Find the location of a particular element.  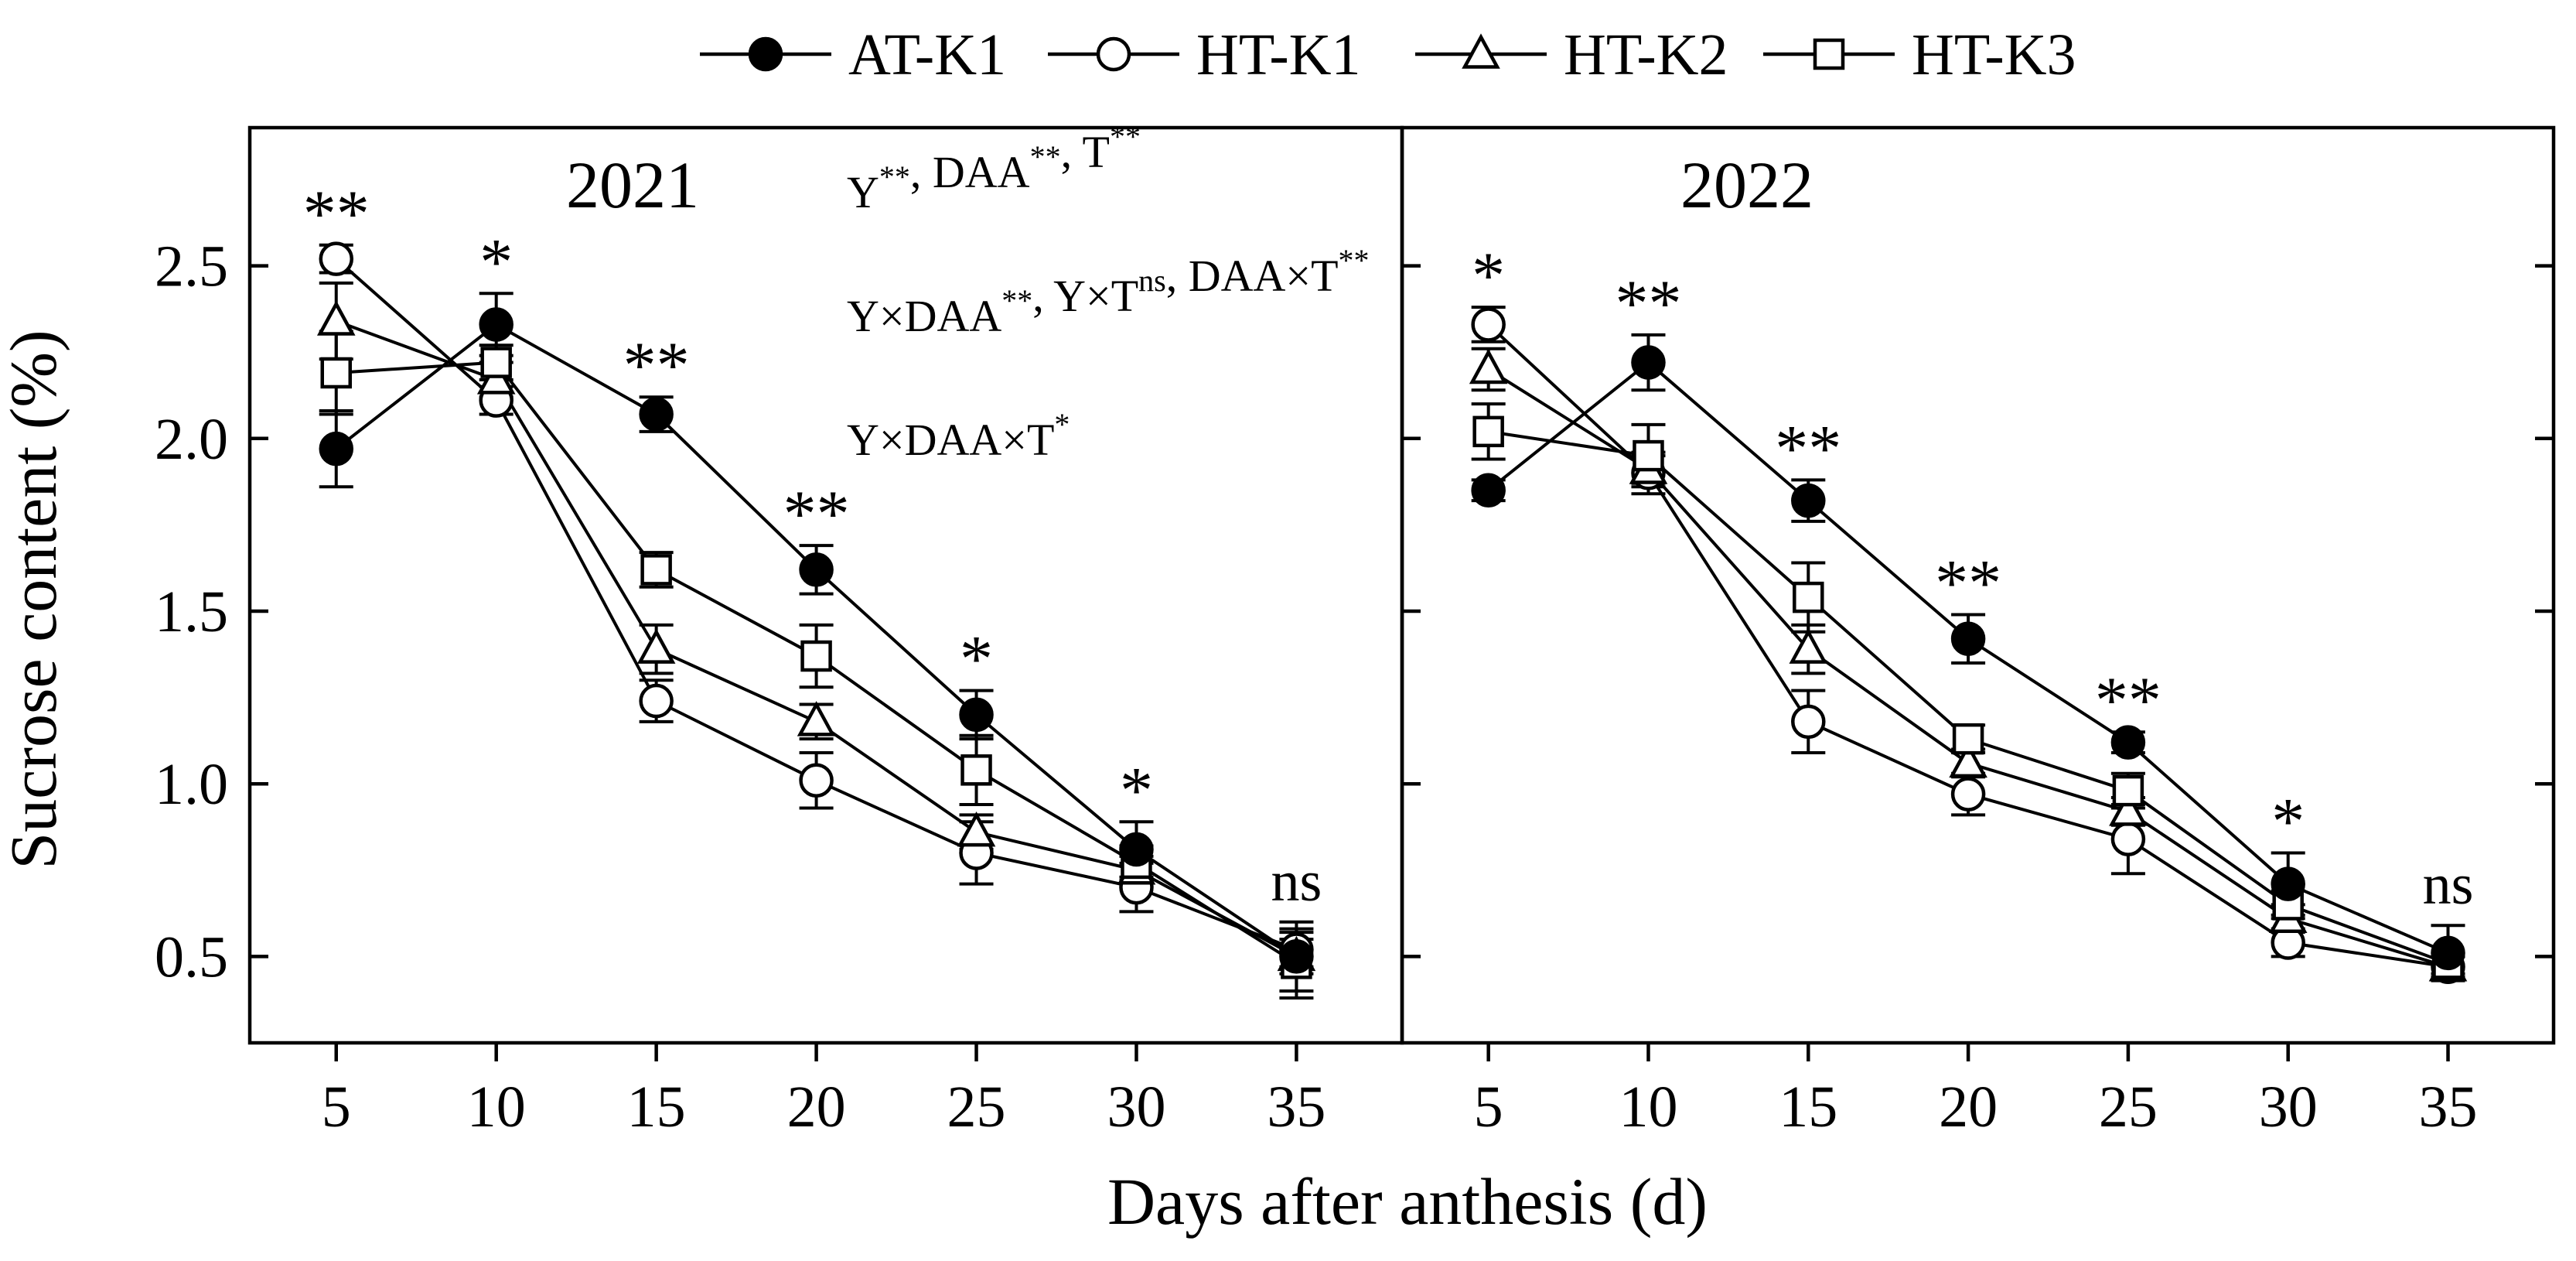

stat-annotation: Y×DAA×T* is located at coordinates (959, 436).